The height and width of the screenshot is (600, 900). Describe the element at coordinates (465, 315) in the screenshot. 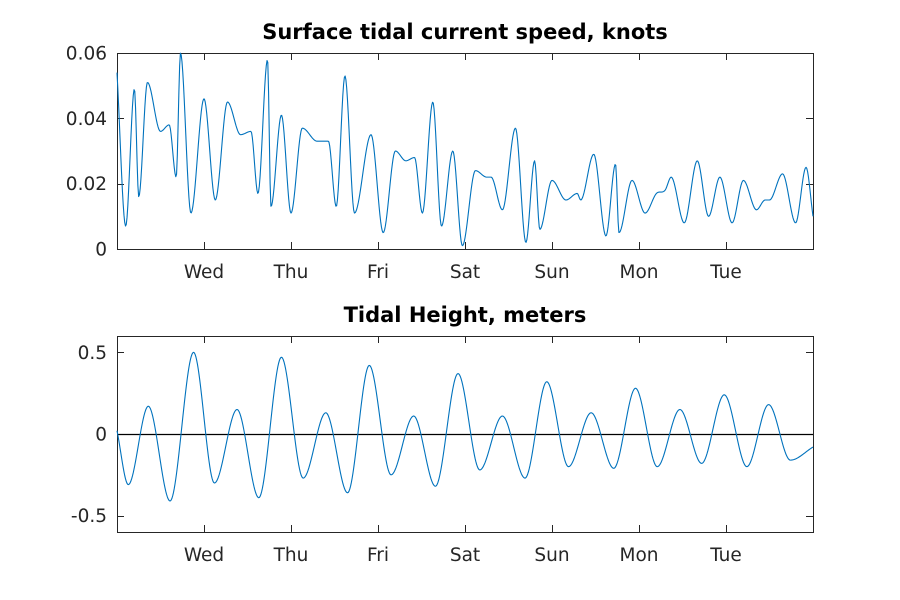

I see `tidal-height-title: Tidal Height, meters` at that location.